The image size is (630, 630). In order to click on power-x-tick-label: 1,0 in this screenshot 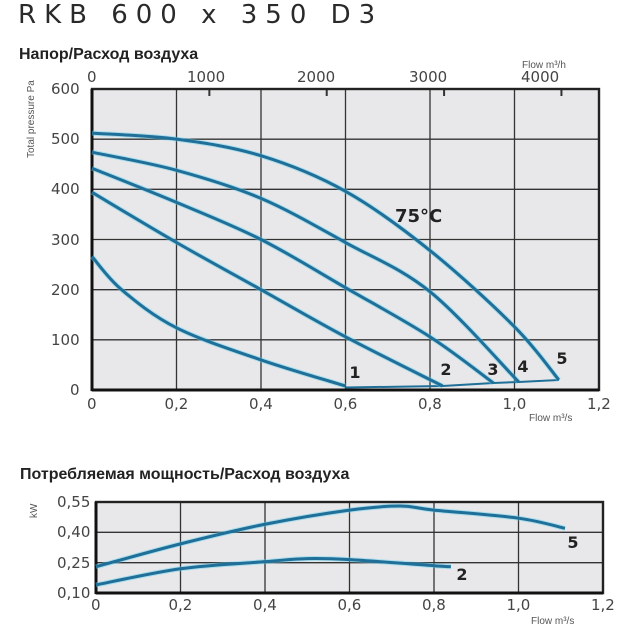, I will do `click(518, 605)`.